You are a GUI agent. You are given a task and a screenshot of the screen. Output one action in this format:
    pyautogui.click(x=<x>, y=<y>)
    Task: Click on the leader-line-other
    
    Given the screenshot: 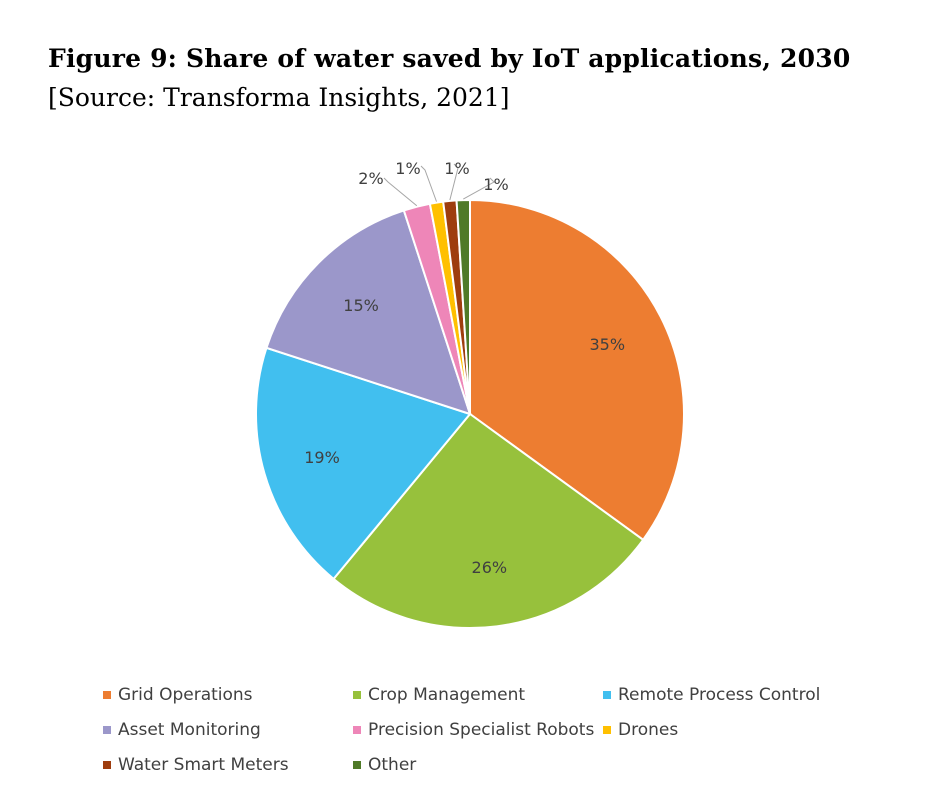 What is the action you would take?
    pyautogui.click(x=479, y=188)
    